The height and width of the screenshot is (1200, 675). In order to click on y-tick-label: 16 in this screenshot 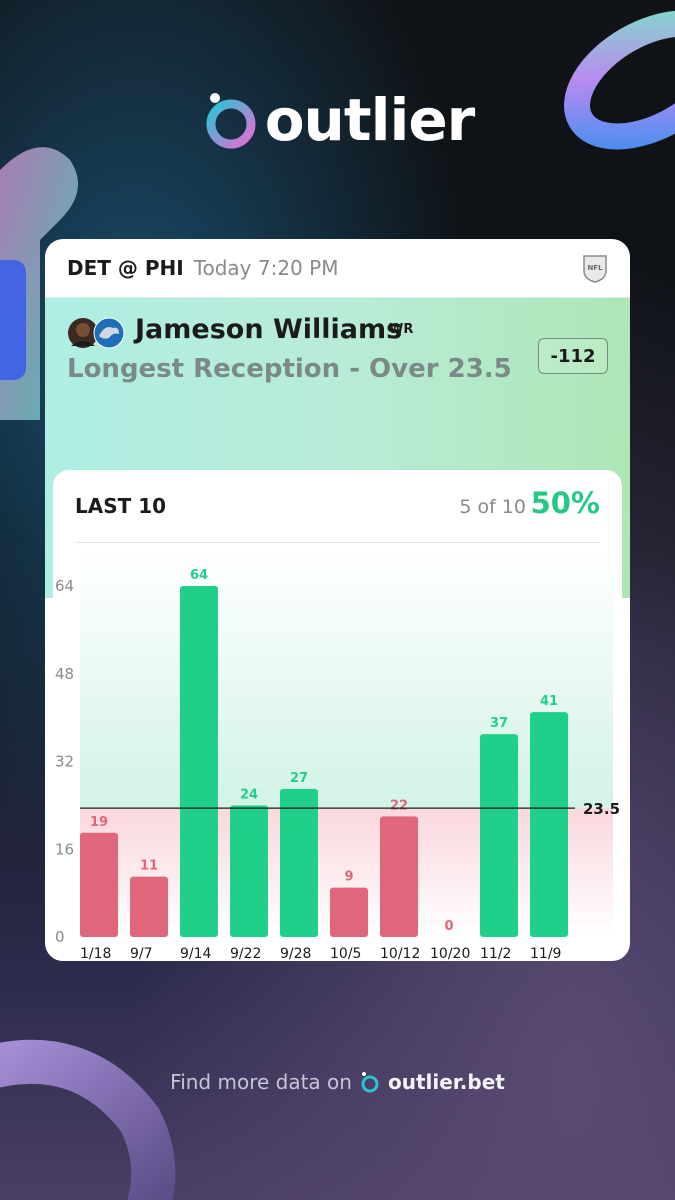, I will do `click(64, 849)`.